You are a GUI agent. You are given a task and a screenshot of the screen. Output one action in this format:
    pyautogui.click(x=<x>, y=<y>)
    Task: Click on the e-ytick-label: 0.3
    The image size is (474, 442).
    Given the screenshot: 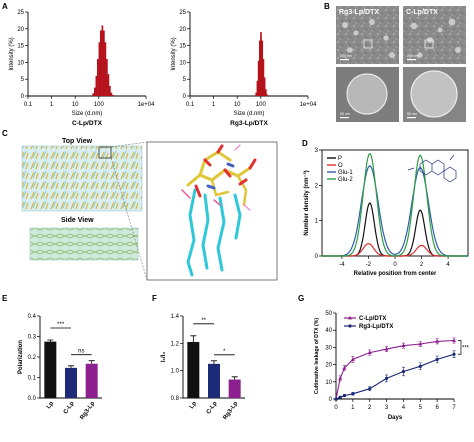 What is the action you would take?
    pyautogui.click(x=32, y=338)
    